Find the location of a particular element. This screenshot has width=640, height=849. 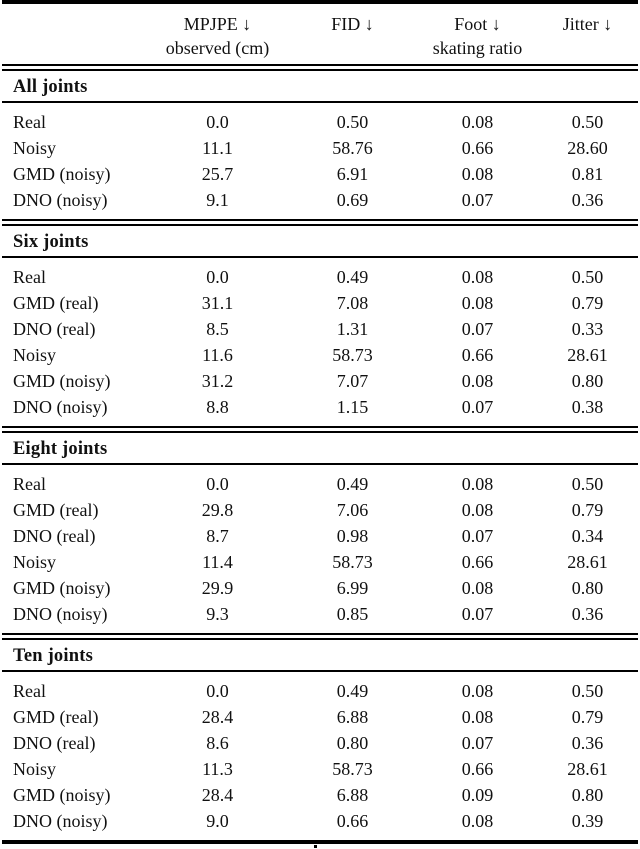

table-row: GMD (noisy) 29.9 6.99 0.08 0.80 is located at coordinates (320, 588).